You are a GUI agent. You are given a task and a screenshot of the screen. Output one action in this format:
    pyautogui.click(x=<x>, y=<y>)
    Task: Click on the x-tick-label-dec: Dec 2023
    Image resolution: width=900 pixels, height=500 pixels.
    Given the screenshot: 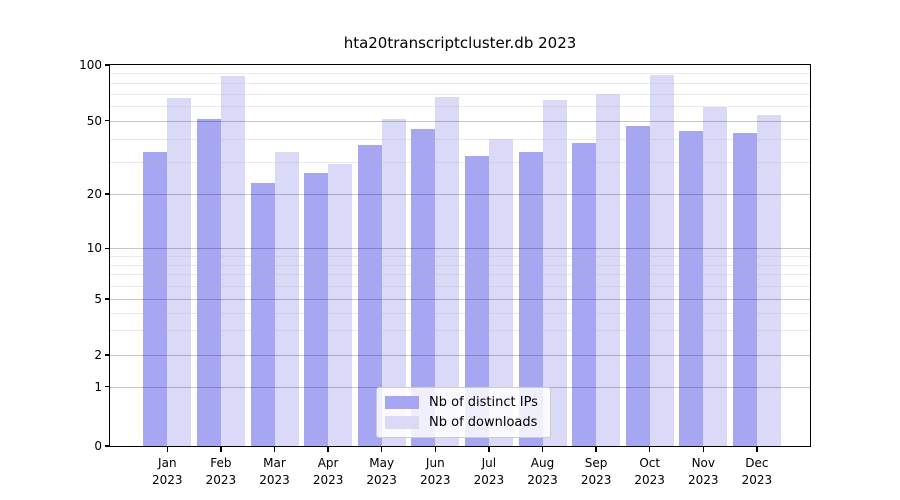 What is the action you would take?
    pyautogui.click(x=757, y=471)
    